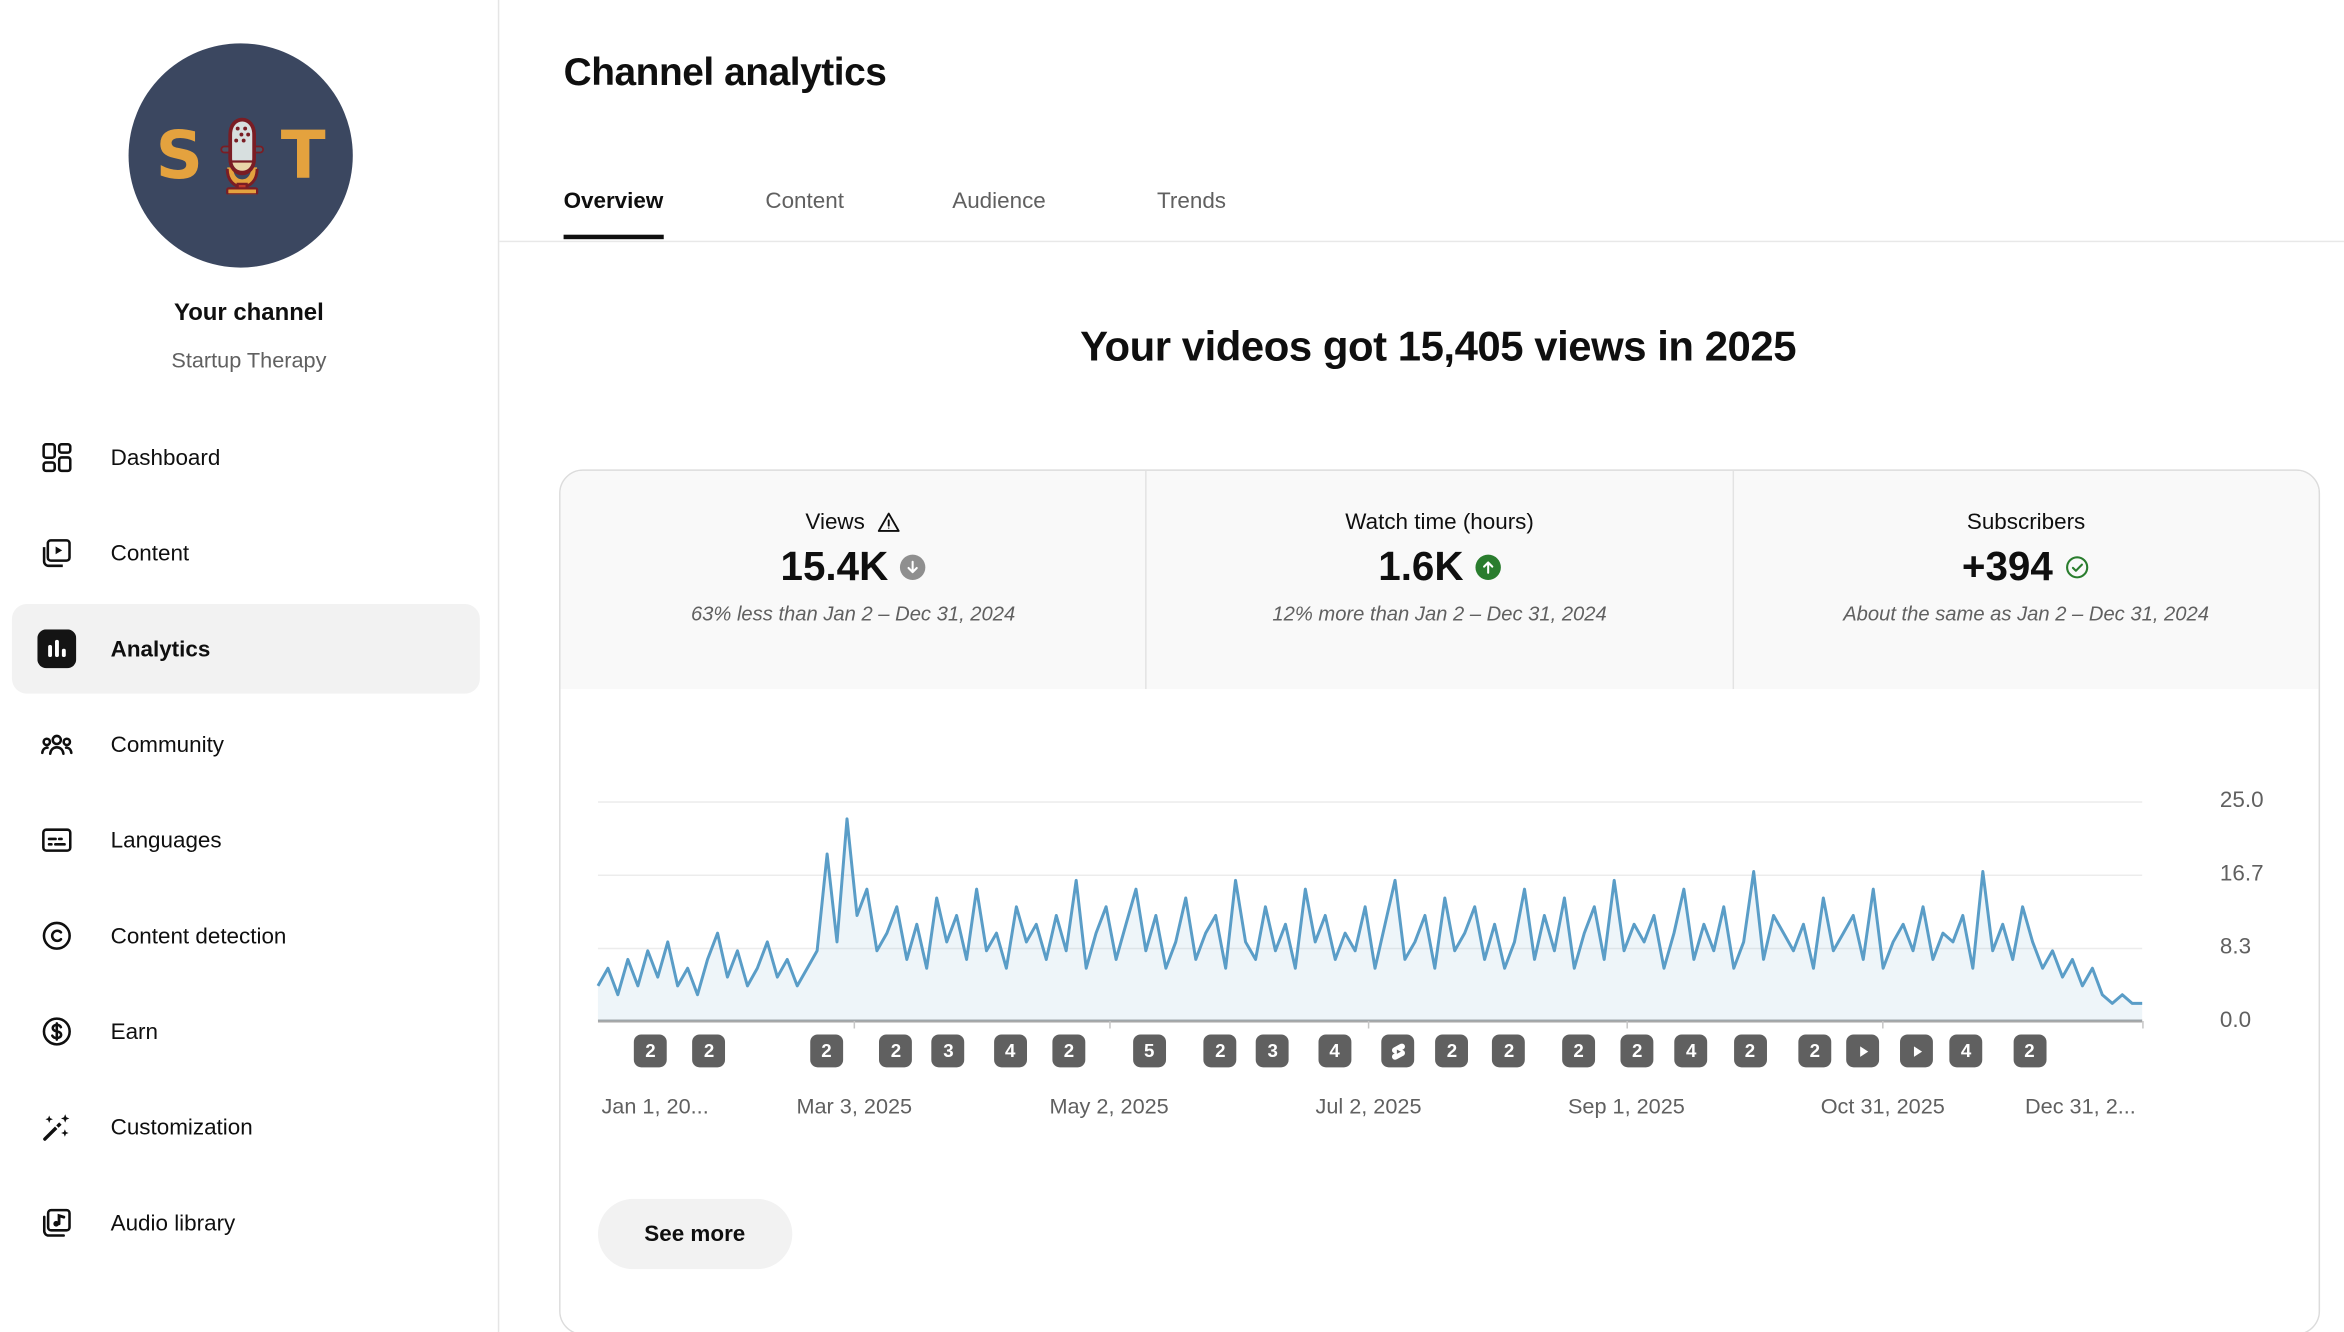 This screenshot has width=2344, height=1332. Describe the element at coordinates (2026, 522) in the screenshot. I see `metric-label: Subscribers` at that location.